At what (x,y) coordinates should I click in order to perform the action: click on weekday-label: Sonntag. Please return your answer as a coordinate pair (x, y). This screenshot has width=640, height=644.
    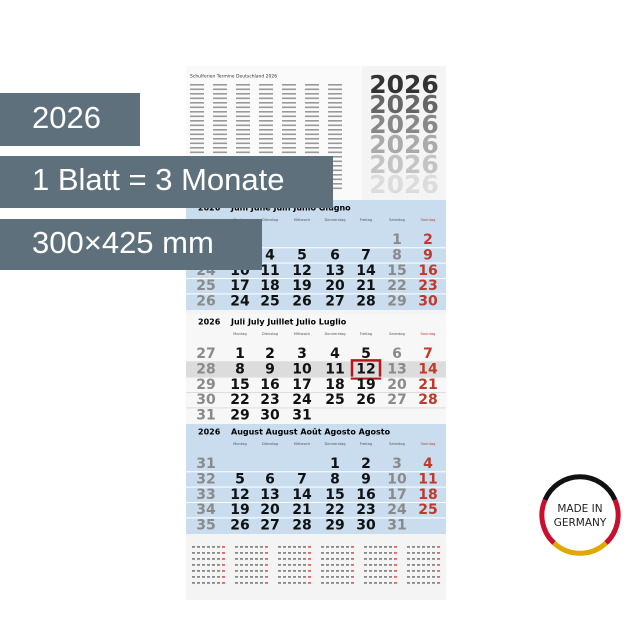
    Looking at the image, I should click on (428, 444).